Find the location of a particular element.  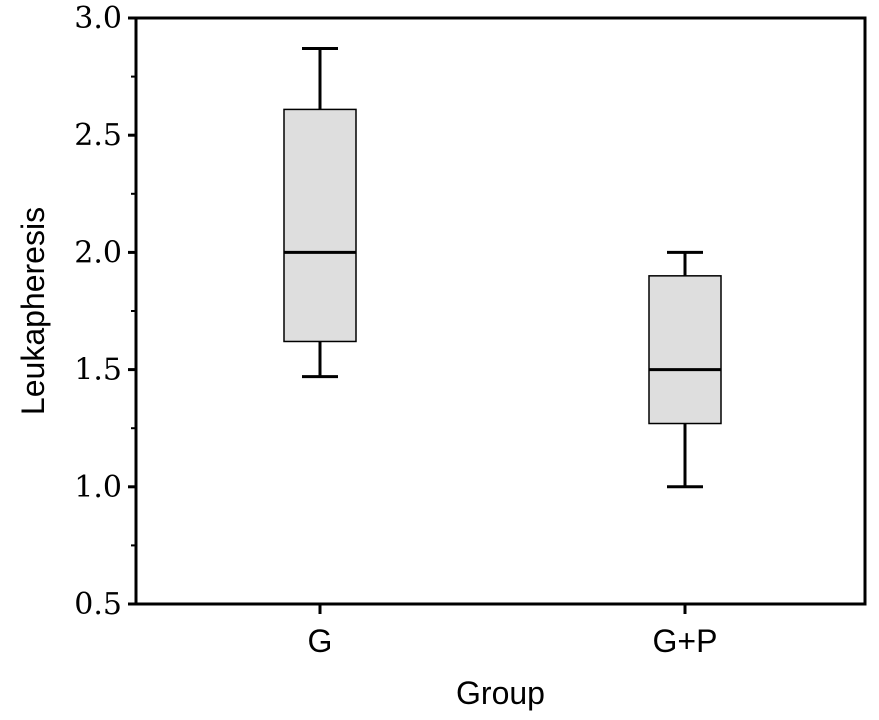

x-tick-label: G is located at coordinates (320, 641).